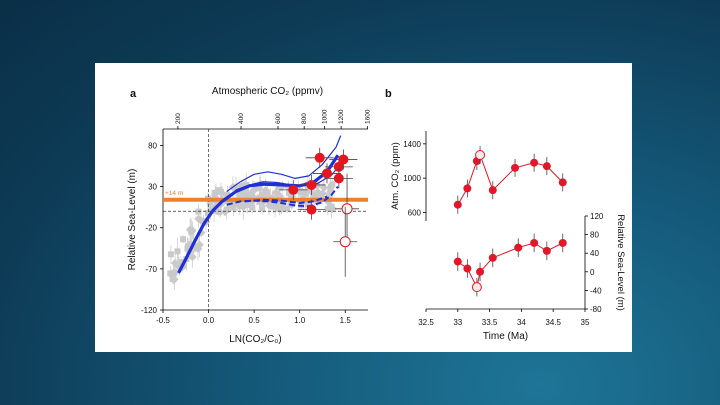  What do you see at coordinates (152, 187) in the screenshot?
I see `y-tick-label: 30` at bounding box center [152, 187].